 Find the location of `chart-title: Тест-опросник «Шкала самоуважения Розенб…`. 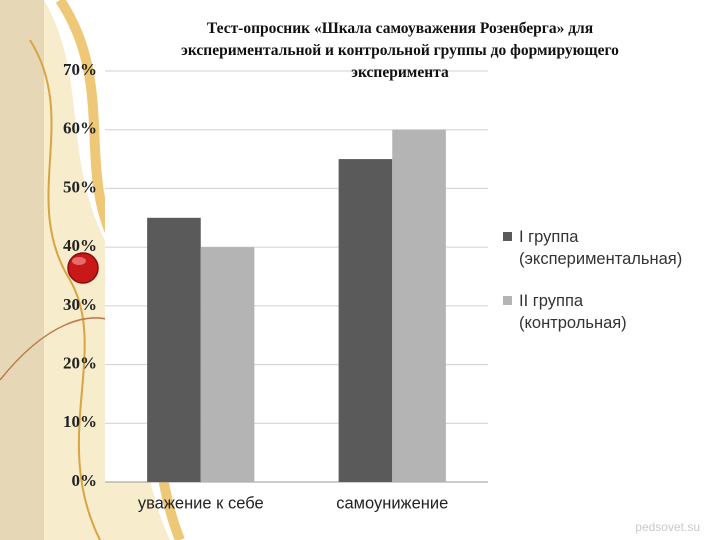

chart-title: Тест-опросник «Шкала самоуважения Розенб… is located at coordinates (400, 50).